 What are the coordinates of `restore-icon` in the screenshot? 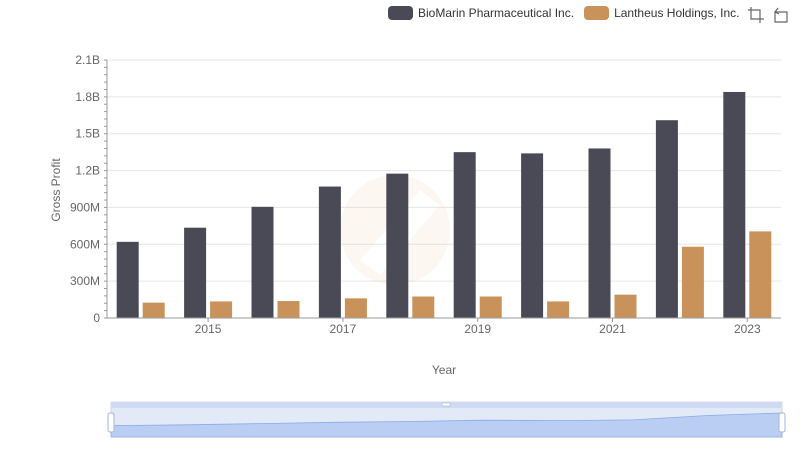 It's located at (781, 15).